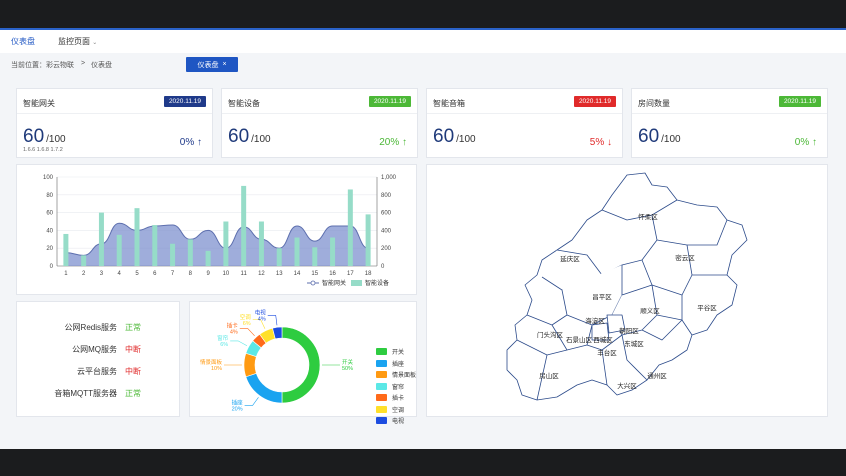 The image size is (846, 476). I want to click on callout-percent: 50%, so click(347, 369).